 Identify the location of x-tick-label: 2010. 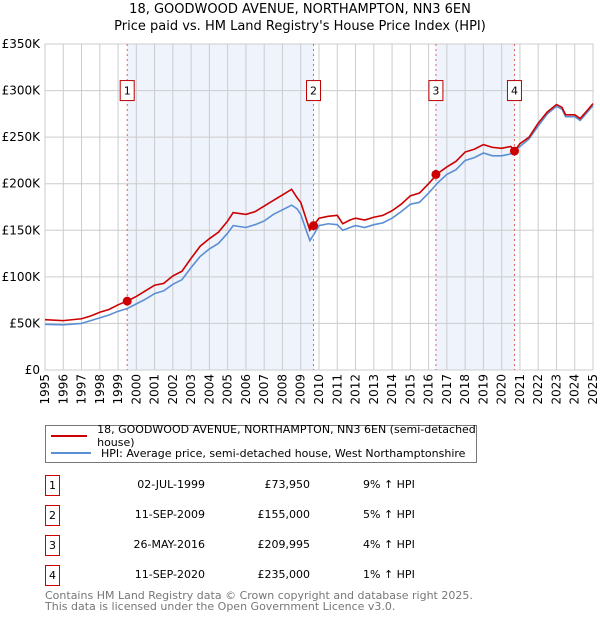
(319, 389).